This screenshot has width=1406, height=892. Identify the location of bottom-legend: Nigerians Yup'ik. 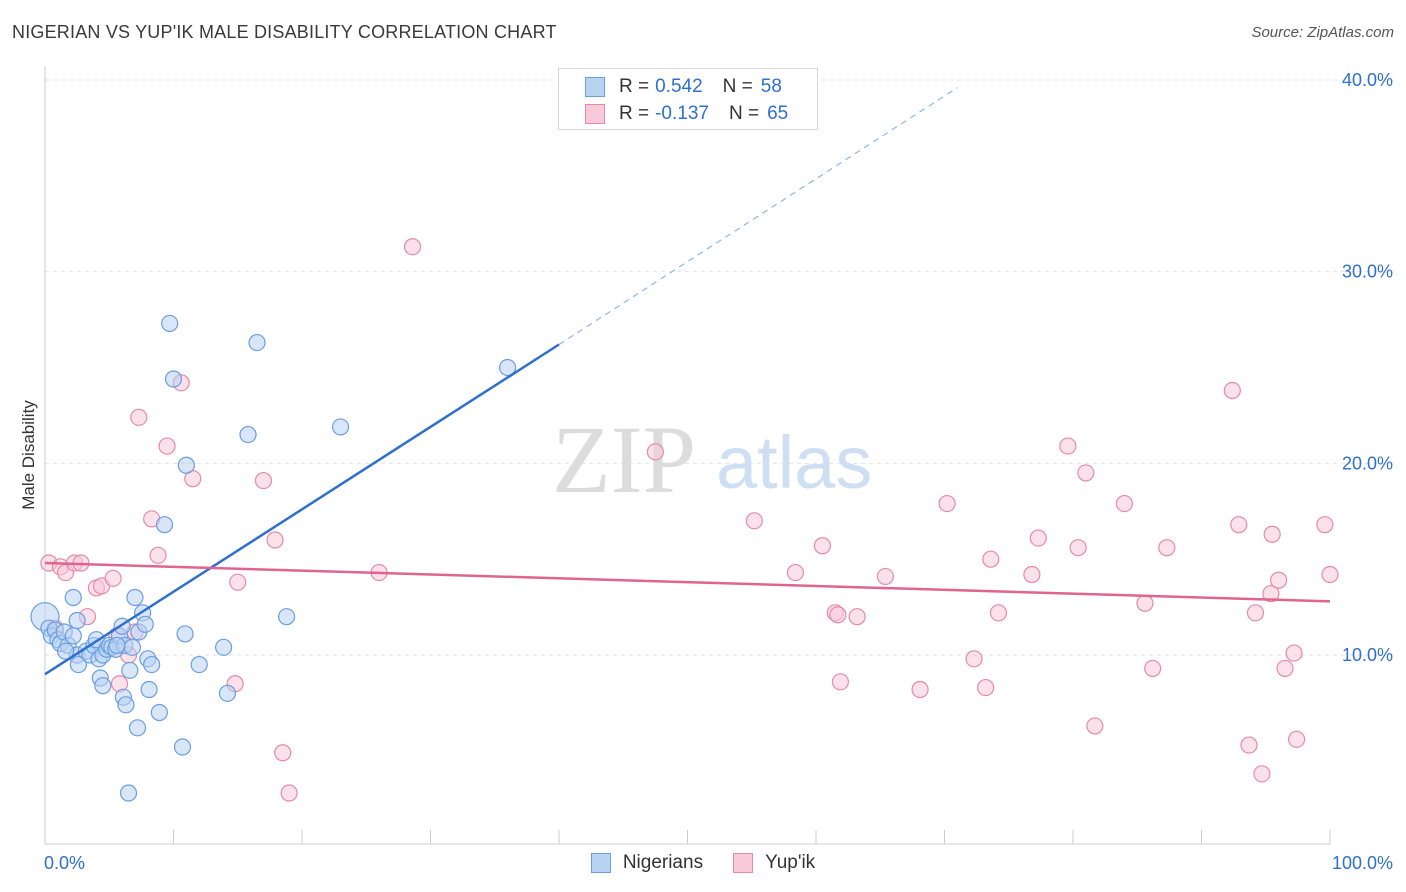
(703, 863).